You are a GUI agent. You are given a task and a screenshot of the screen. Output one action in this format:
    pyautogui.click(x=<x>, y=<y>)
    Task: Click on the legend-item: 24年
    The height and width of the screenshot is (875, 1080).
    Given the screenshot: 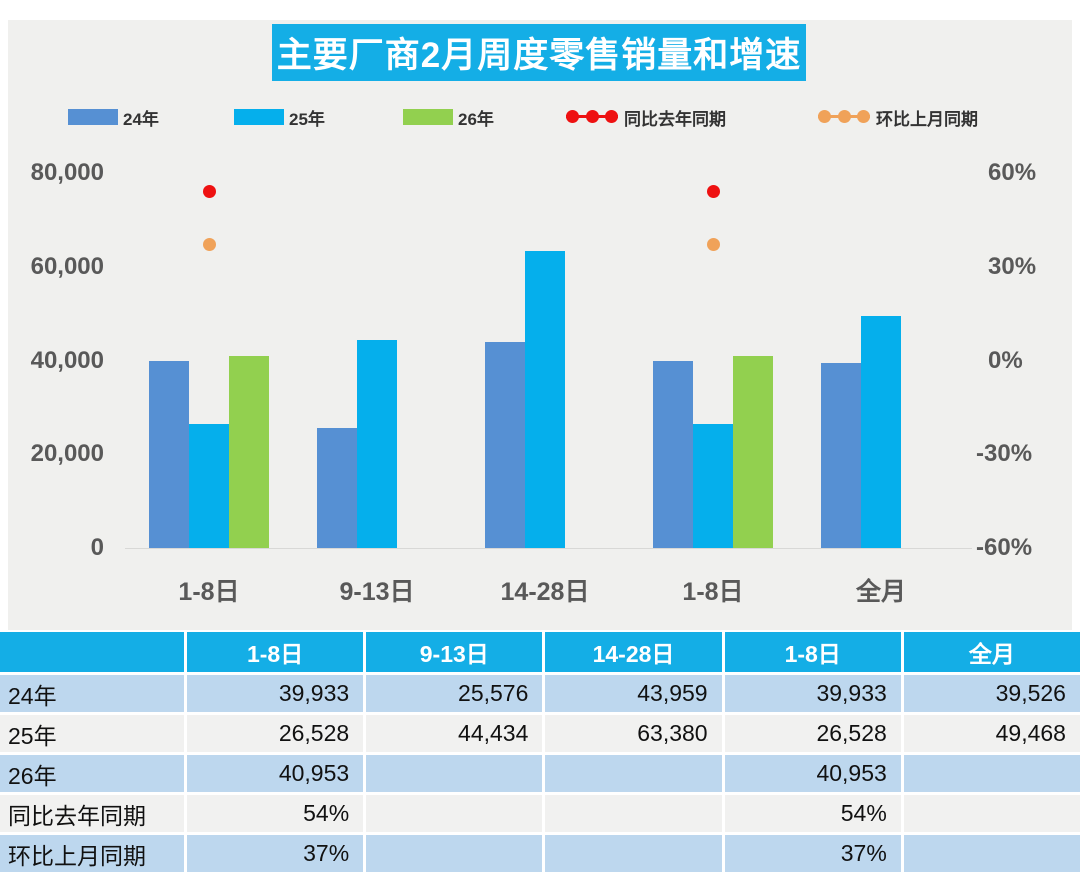 What is the action you would take?
    pyautogui.click(x=113, y=117)
    